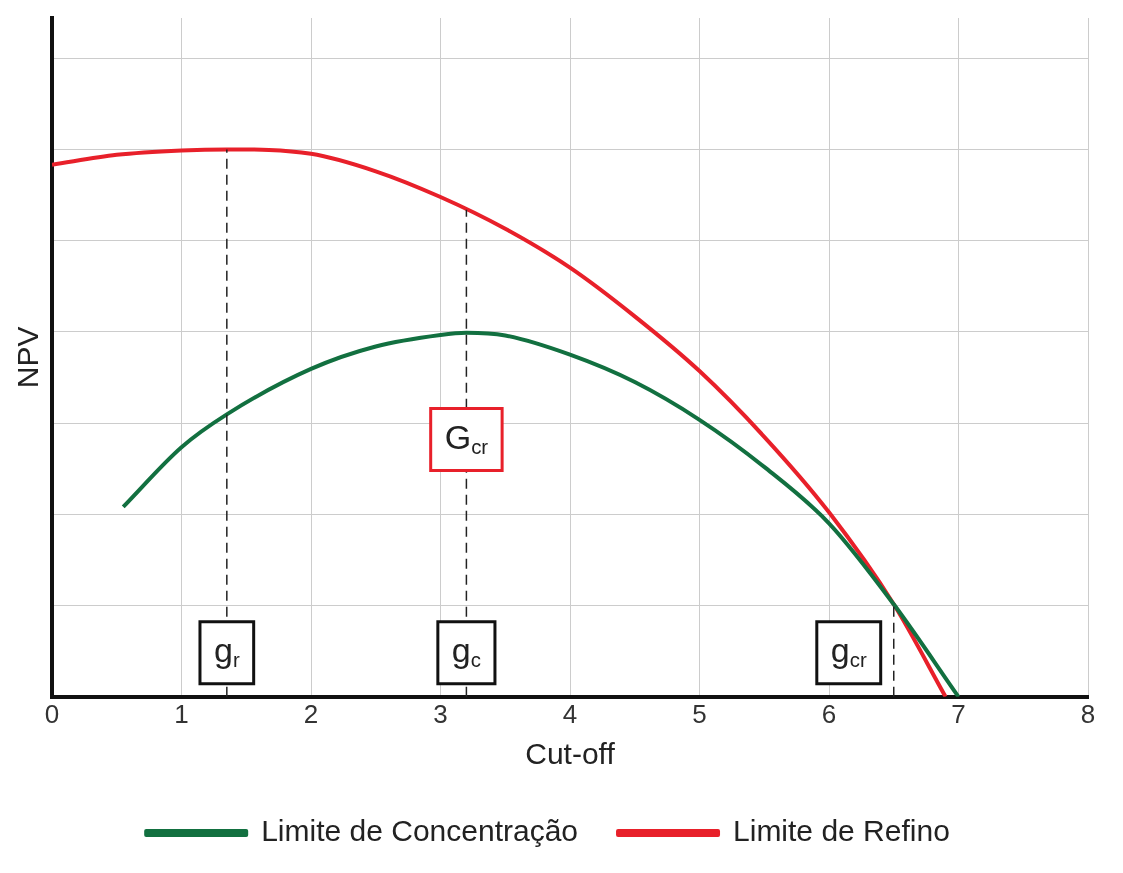 Image resolution: width=1123 pixels, height=873 pixels. Describe the element at coordinates (440, 713) in the screenshot. I see `x-tick-label: 3` at that location.